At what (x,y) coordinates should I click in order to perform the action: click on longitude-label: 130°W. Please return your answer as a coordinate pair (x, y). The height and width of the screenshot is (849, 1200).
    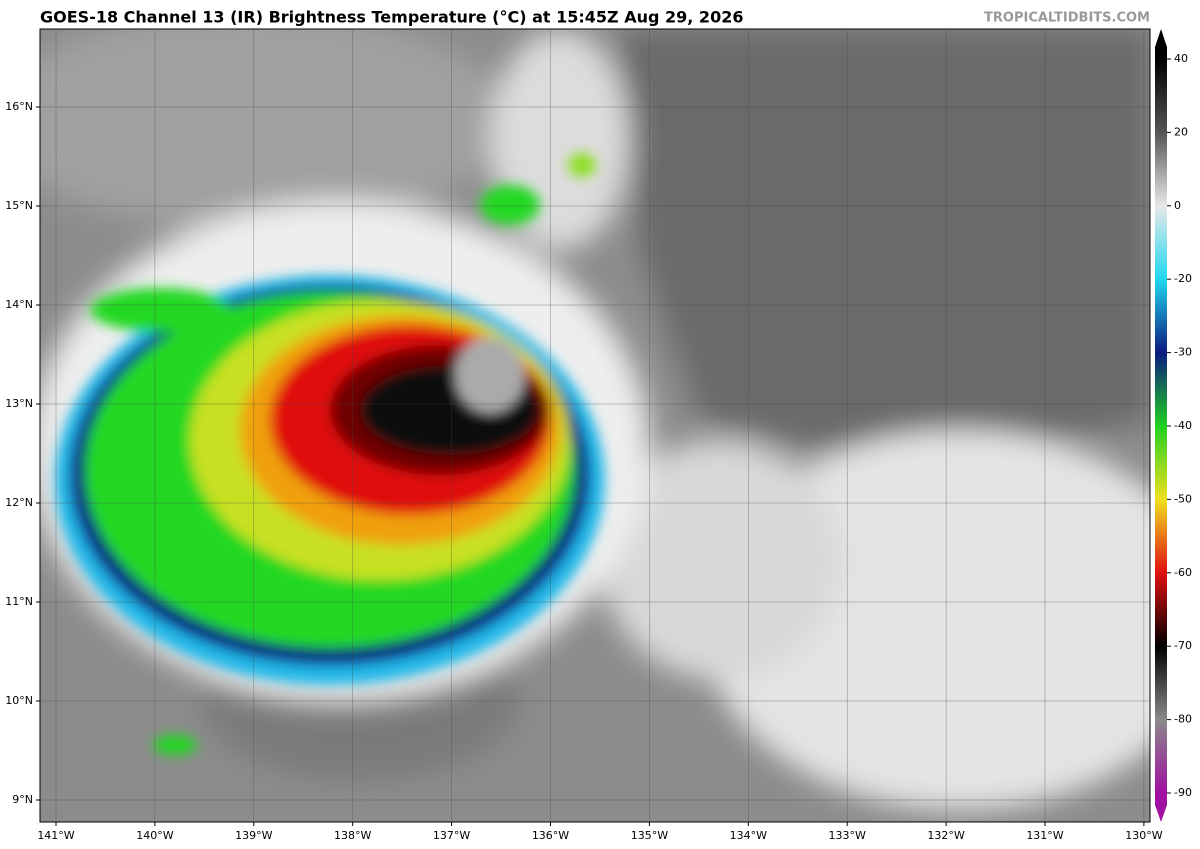
    Looking at the image, I should click on (1143, 835).